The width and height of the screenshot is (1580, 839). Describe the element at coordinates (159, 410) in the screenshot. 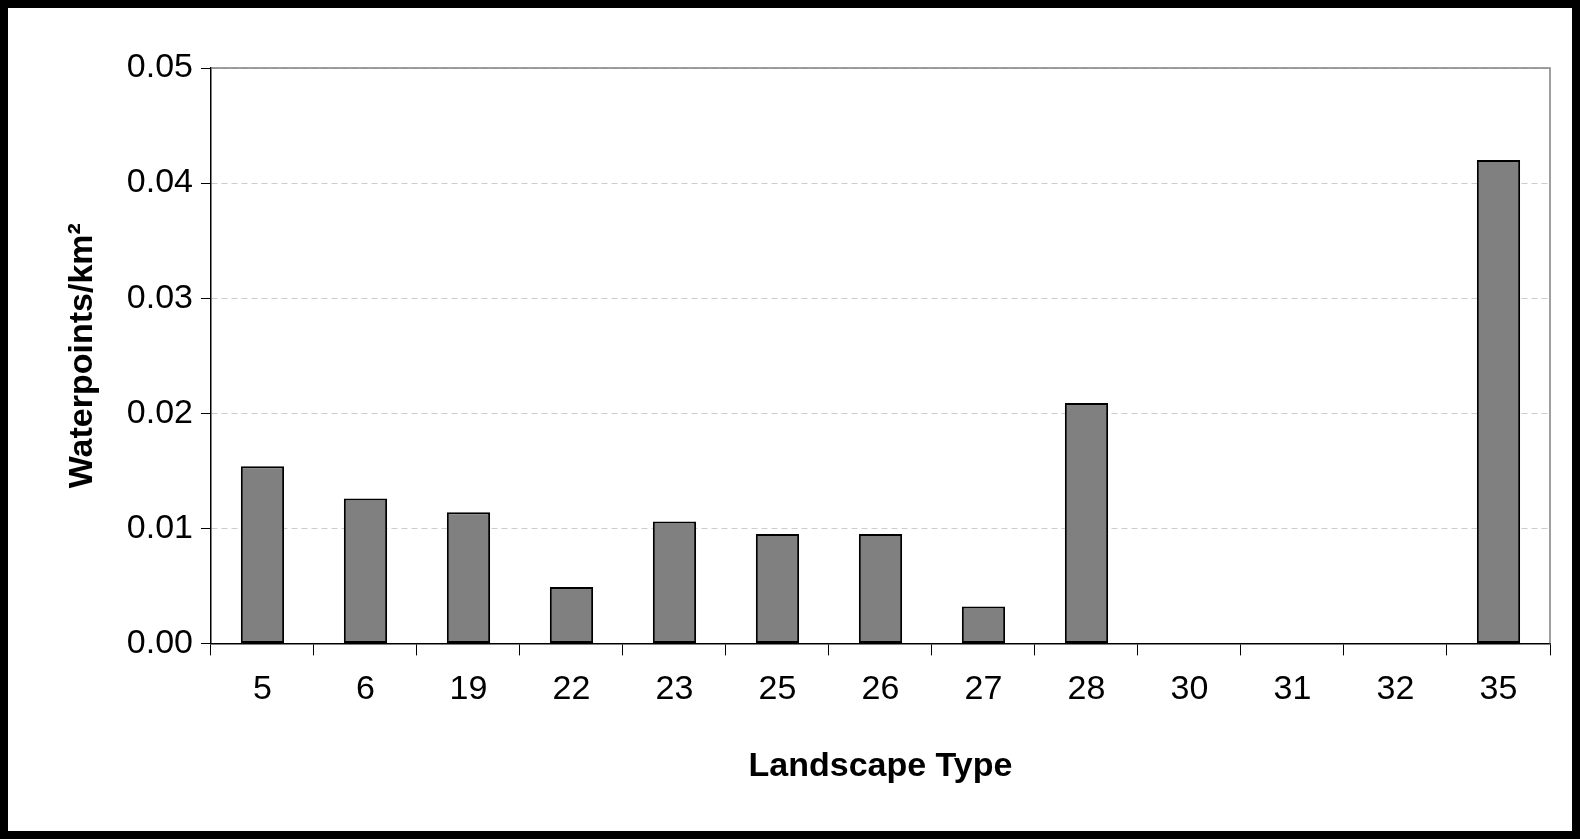

I see `y-tick-label: 0.02` at that location.